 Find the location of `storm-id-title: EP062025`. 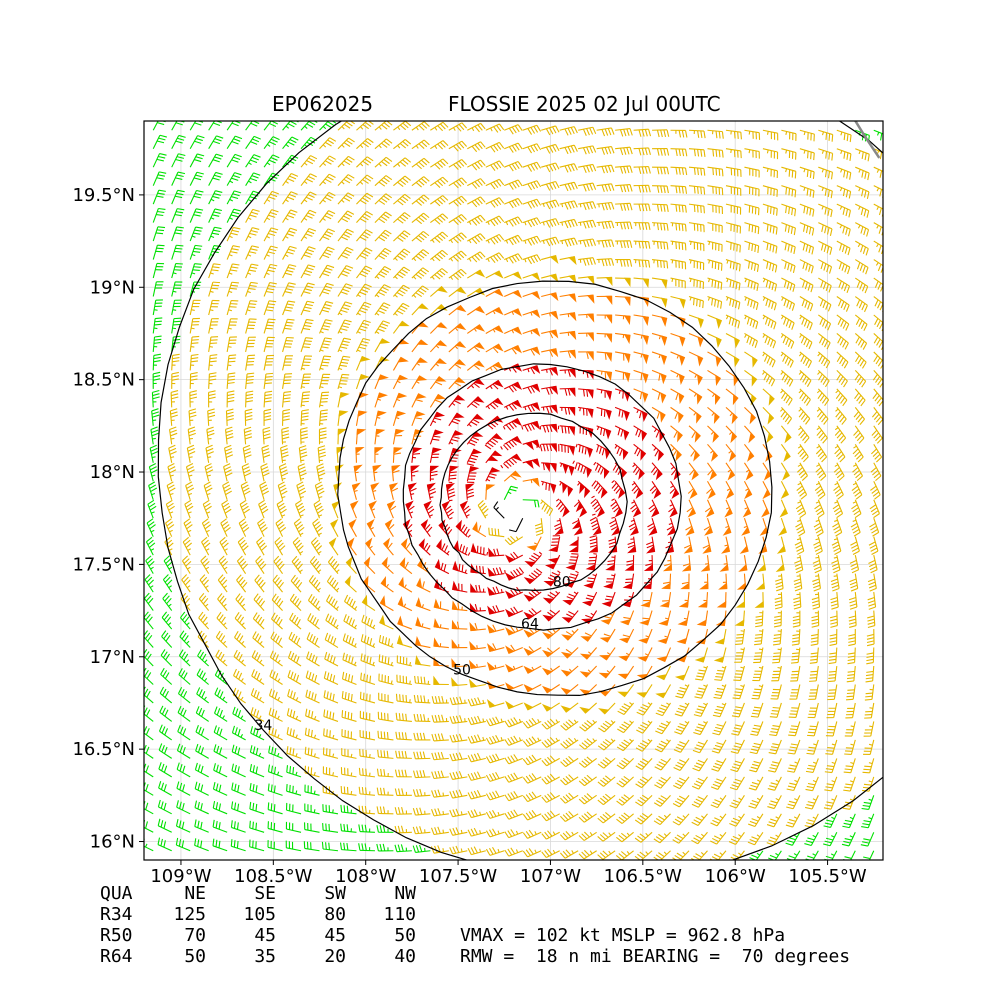

storm-id-title: EP062025 is located at coordinates (323, 104).